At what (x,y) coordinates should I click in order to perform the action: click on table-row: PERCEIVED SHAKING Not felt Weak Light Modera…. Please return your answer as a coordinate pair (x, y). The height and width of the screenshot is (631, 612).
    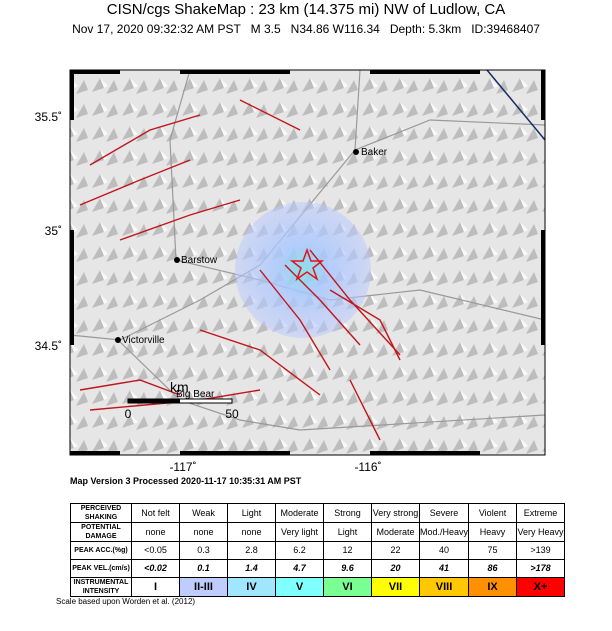
    Looking at the image, I should click on (318, 513).